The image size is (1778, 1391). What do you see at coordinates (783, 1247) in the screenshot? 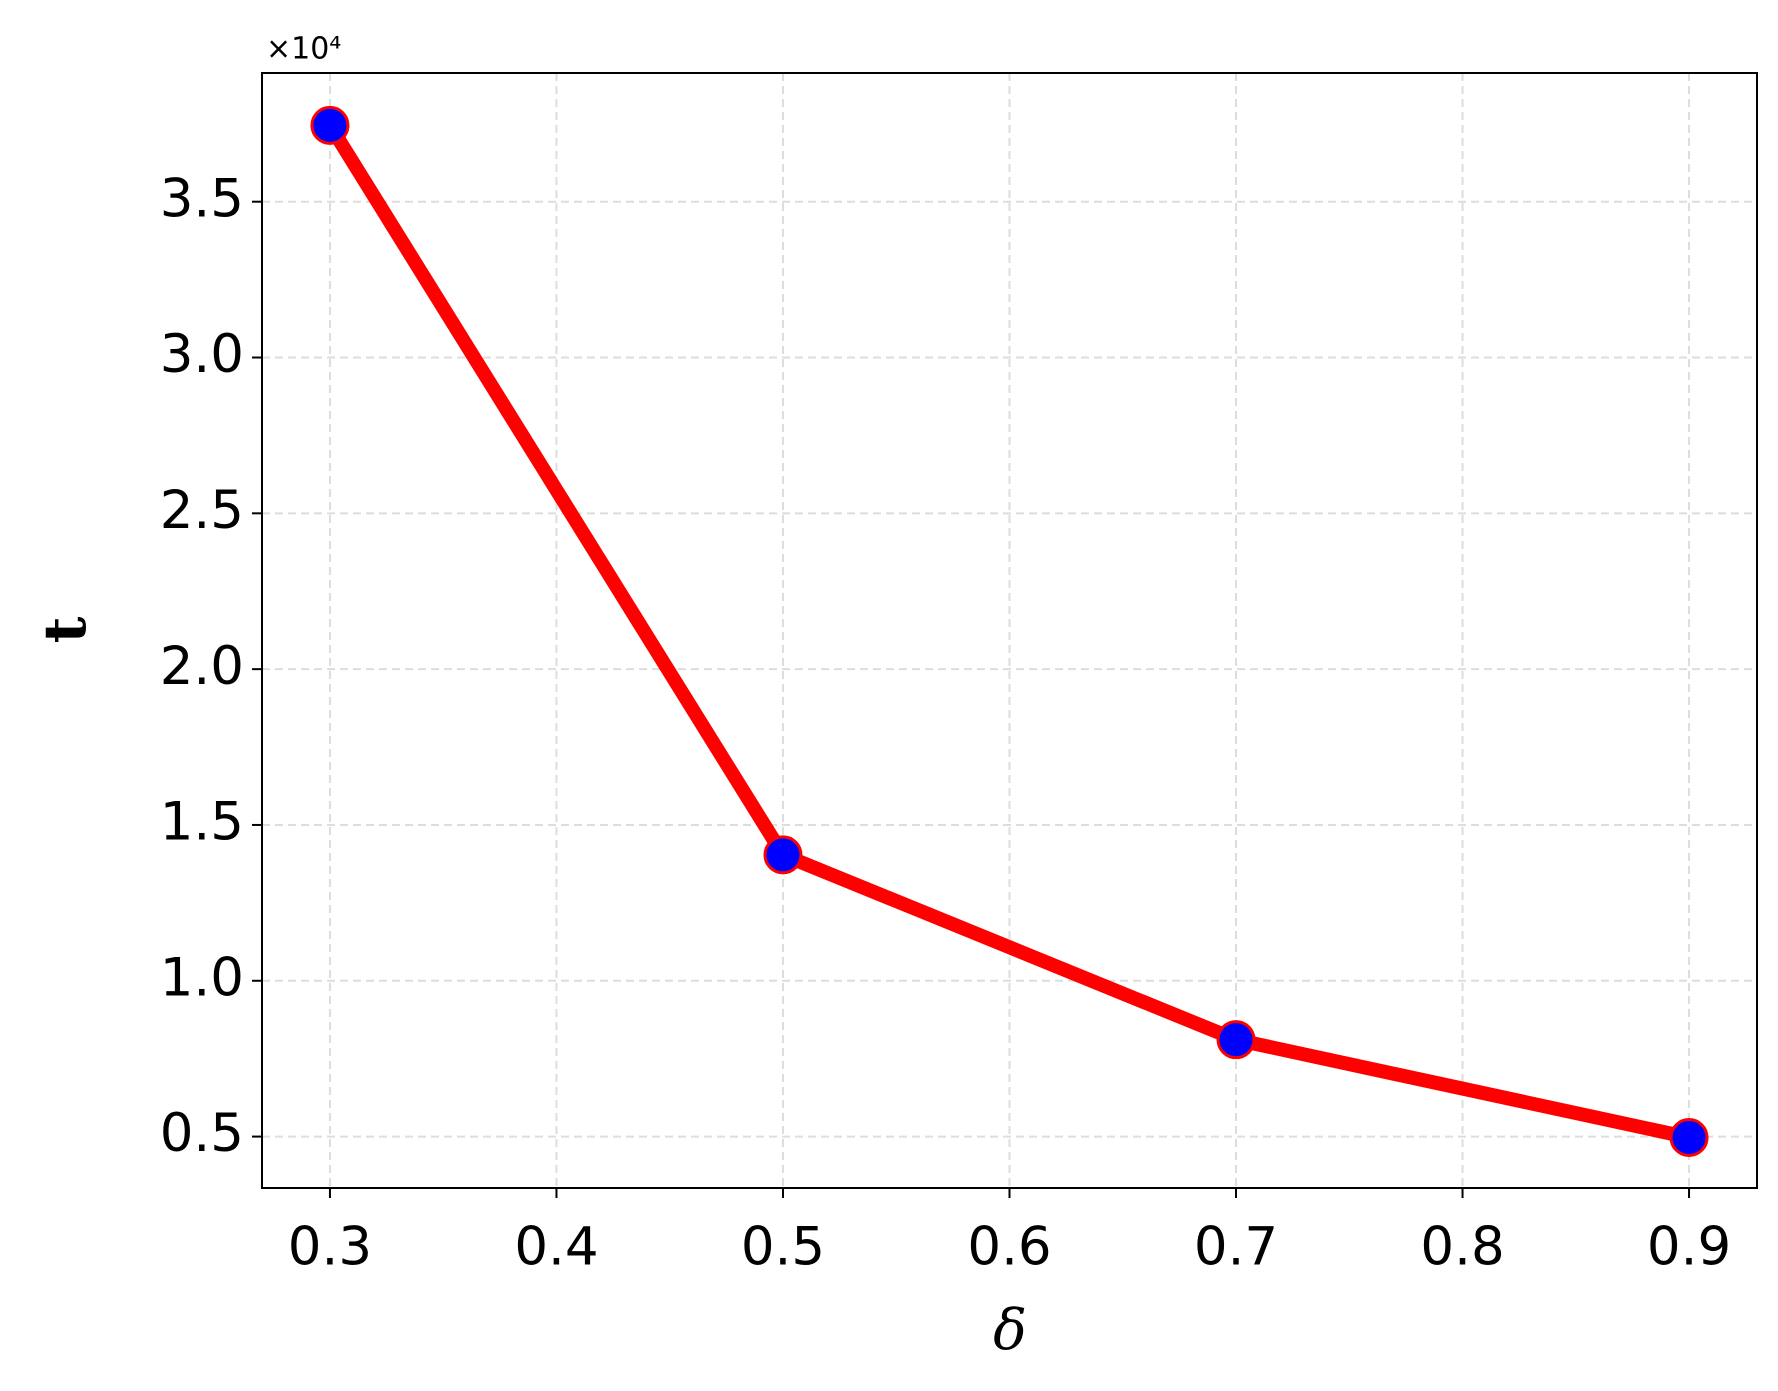
I see `x-tick-label: 0.5` at bounding box center [783, 1247].